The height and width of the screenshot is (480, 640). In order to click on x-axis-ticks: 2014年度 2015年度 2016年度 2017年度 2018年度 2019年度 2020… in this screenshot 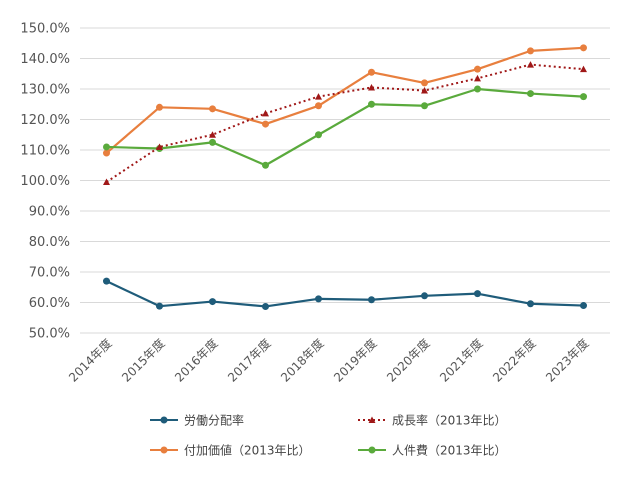, I will do `click(328, 360)`.